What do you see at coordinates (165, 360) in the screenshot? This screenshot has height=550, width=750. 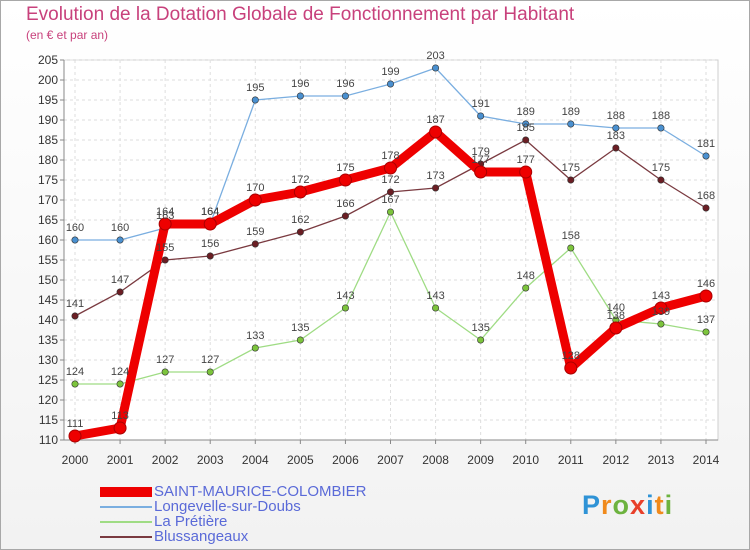 I see `data-label: 127` at bounding box center [165, 360].